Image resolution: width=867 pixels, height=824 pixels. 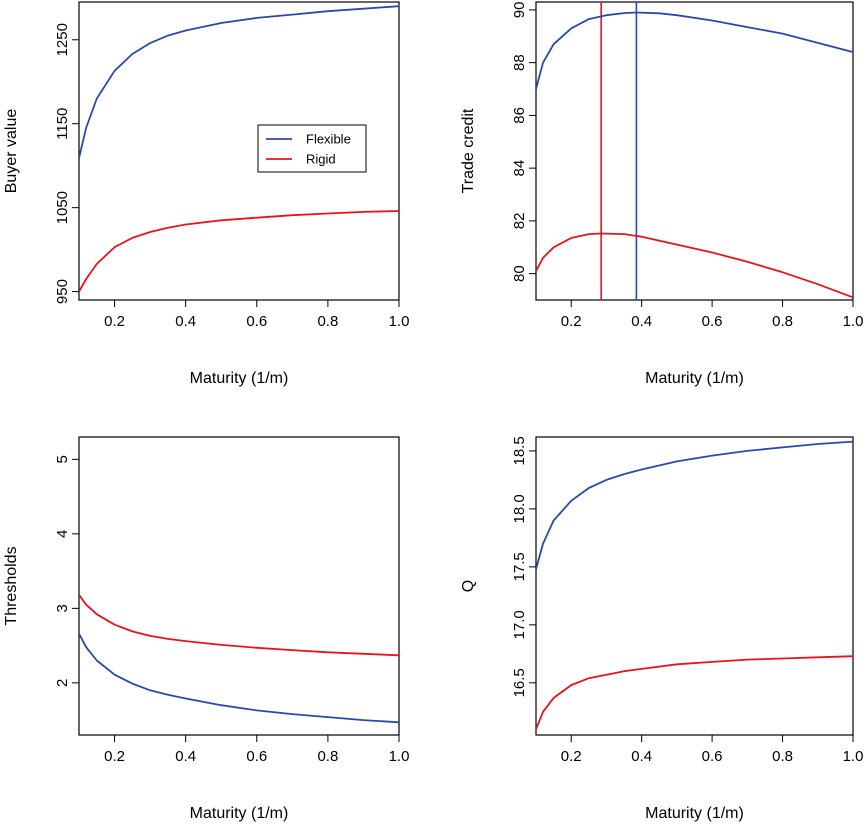 I want to click on y-tick-label: 84, so click(x=519, y=168).